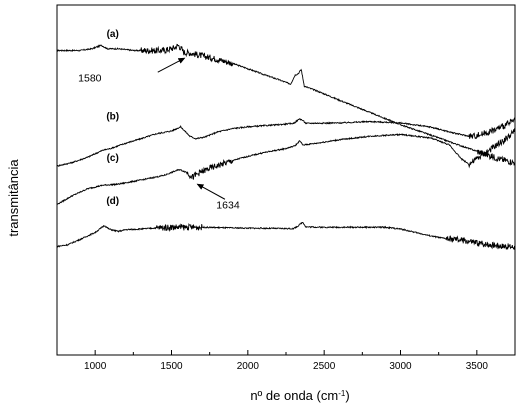 The height and width of the screenshot is (407, 526). What do you see at coordinates (347, 395) in the screenshot?
I see `x-axis-label-end: )` at bounding box center [347, 395].